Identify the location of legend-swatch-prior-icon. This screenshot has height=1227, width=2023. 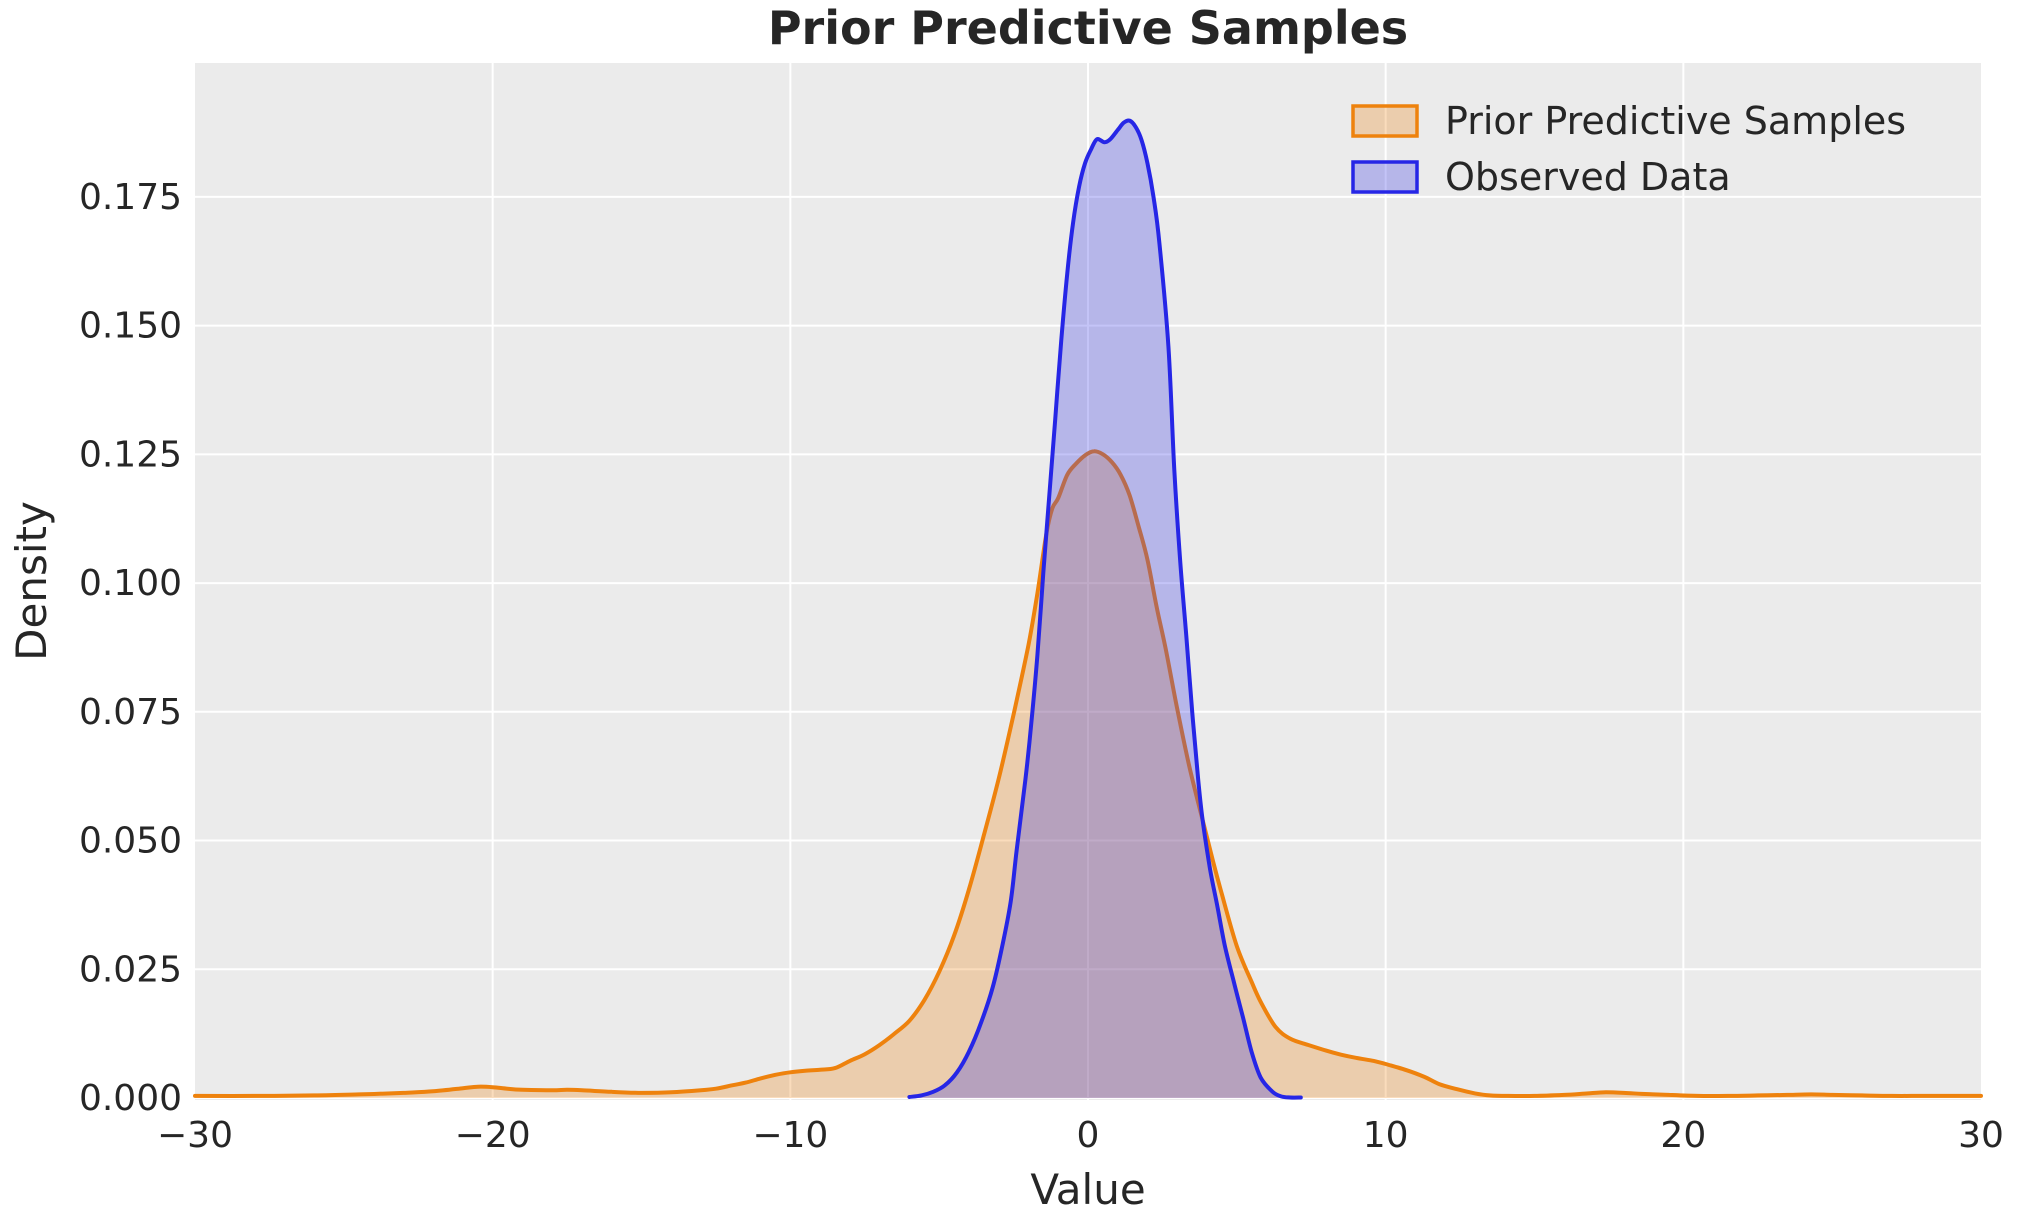
(1385, 121).